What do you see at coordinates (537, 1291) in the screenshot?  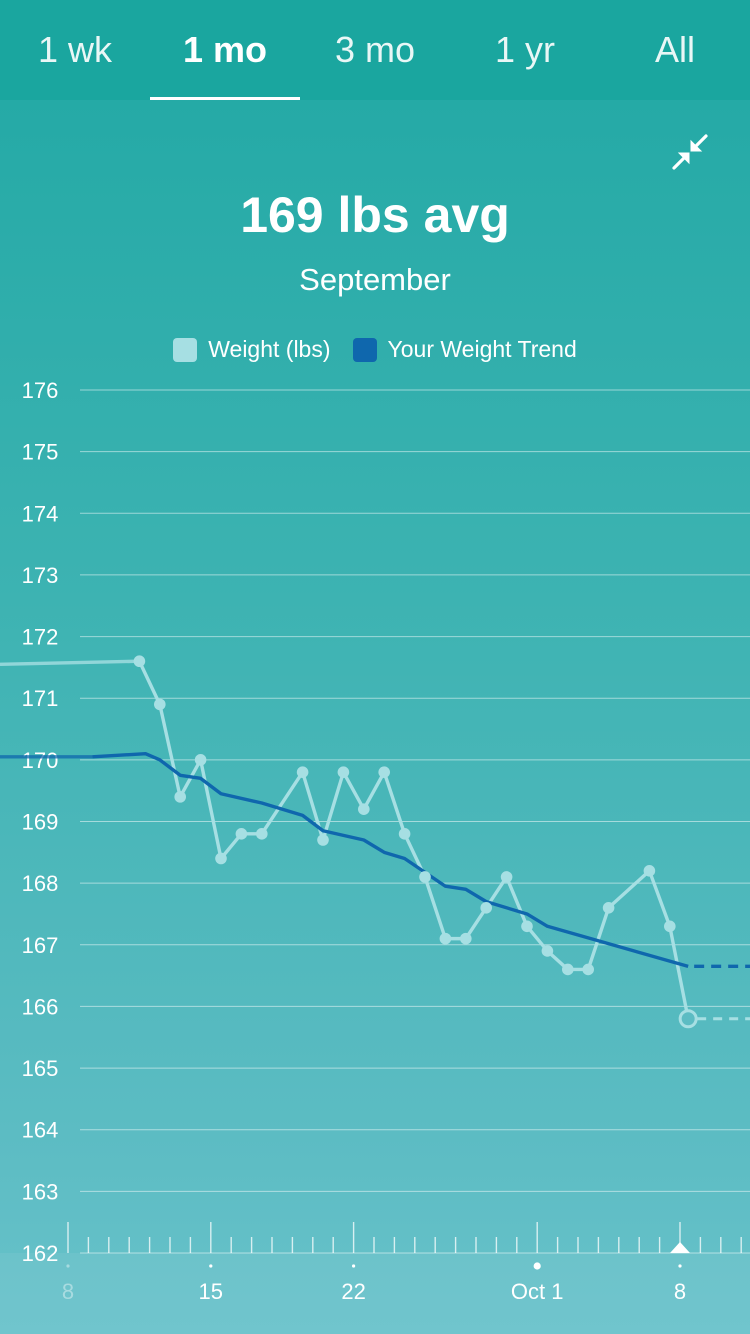 I see `x-tick-label: Oct 1` at bounding box center [537, 1291].